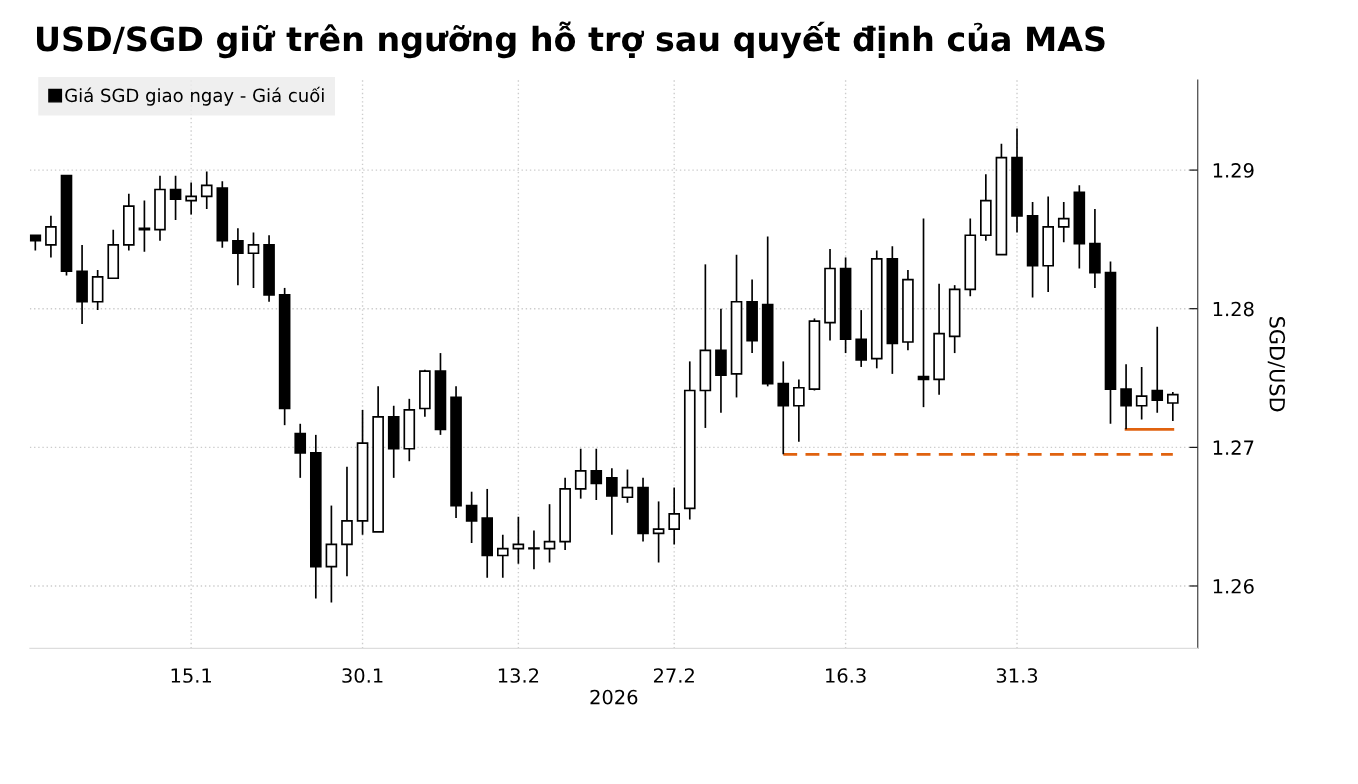  What do you see at coordinates (518, 675) in the screenshot?
I see `x-tick-label: 13.2` at bounding box center [518, 675].